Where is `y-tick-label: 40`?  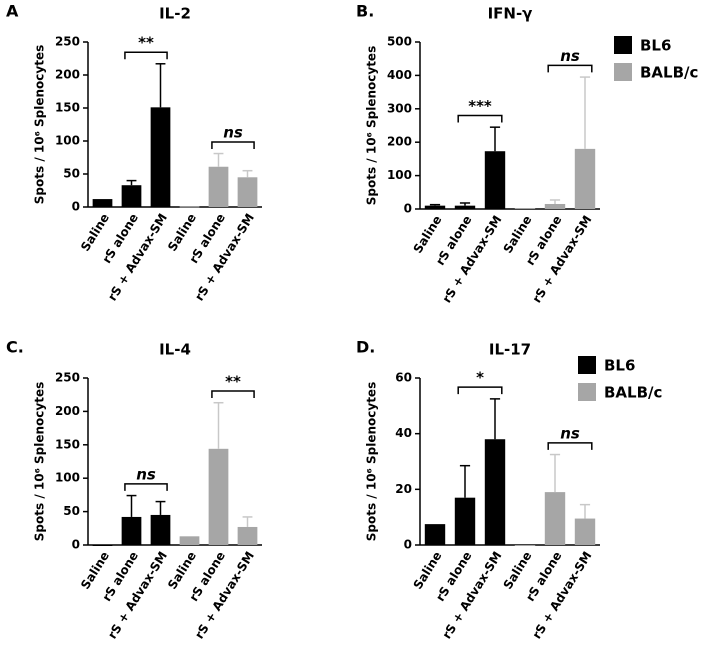 y-tick-label: 40 is located at coordinates (403, 433).